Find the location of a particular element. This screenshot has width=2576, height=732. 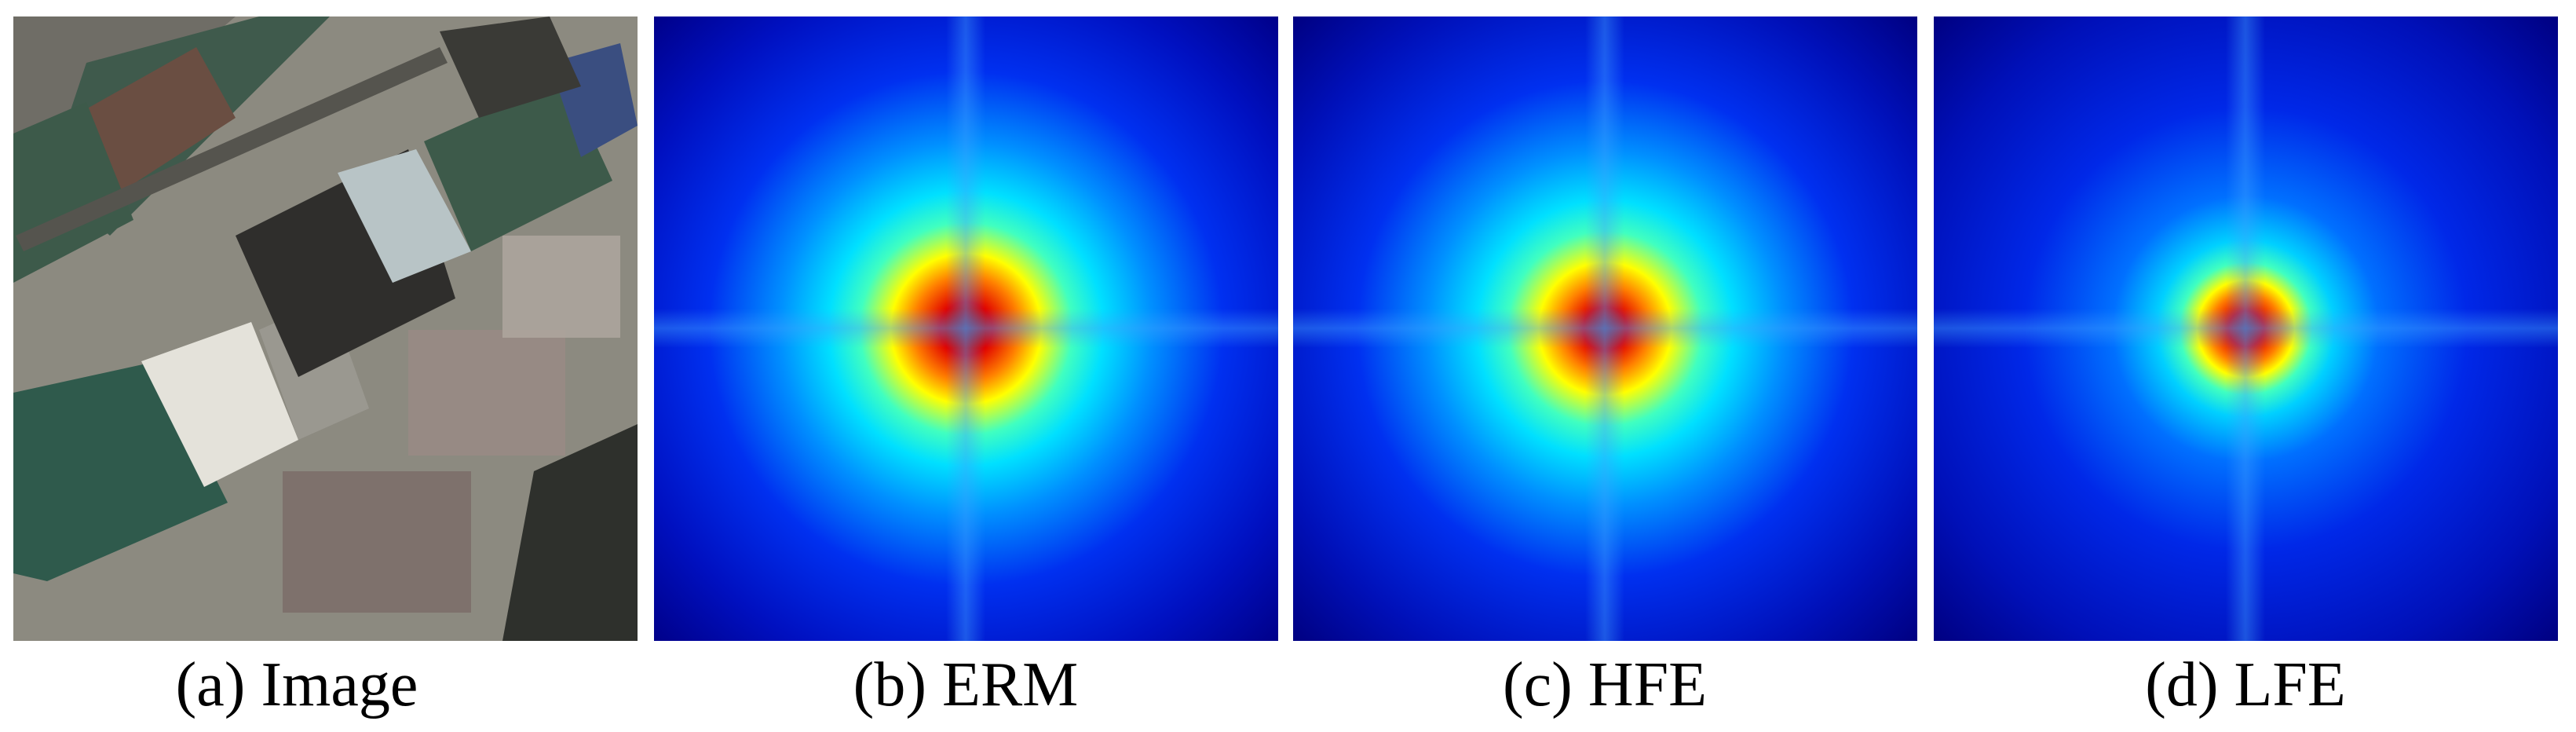

road is located at coordinates (232, 149).